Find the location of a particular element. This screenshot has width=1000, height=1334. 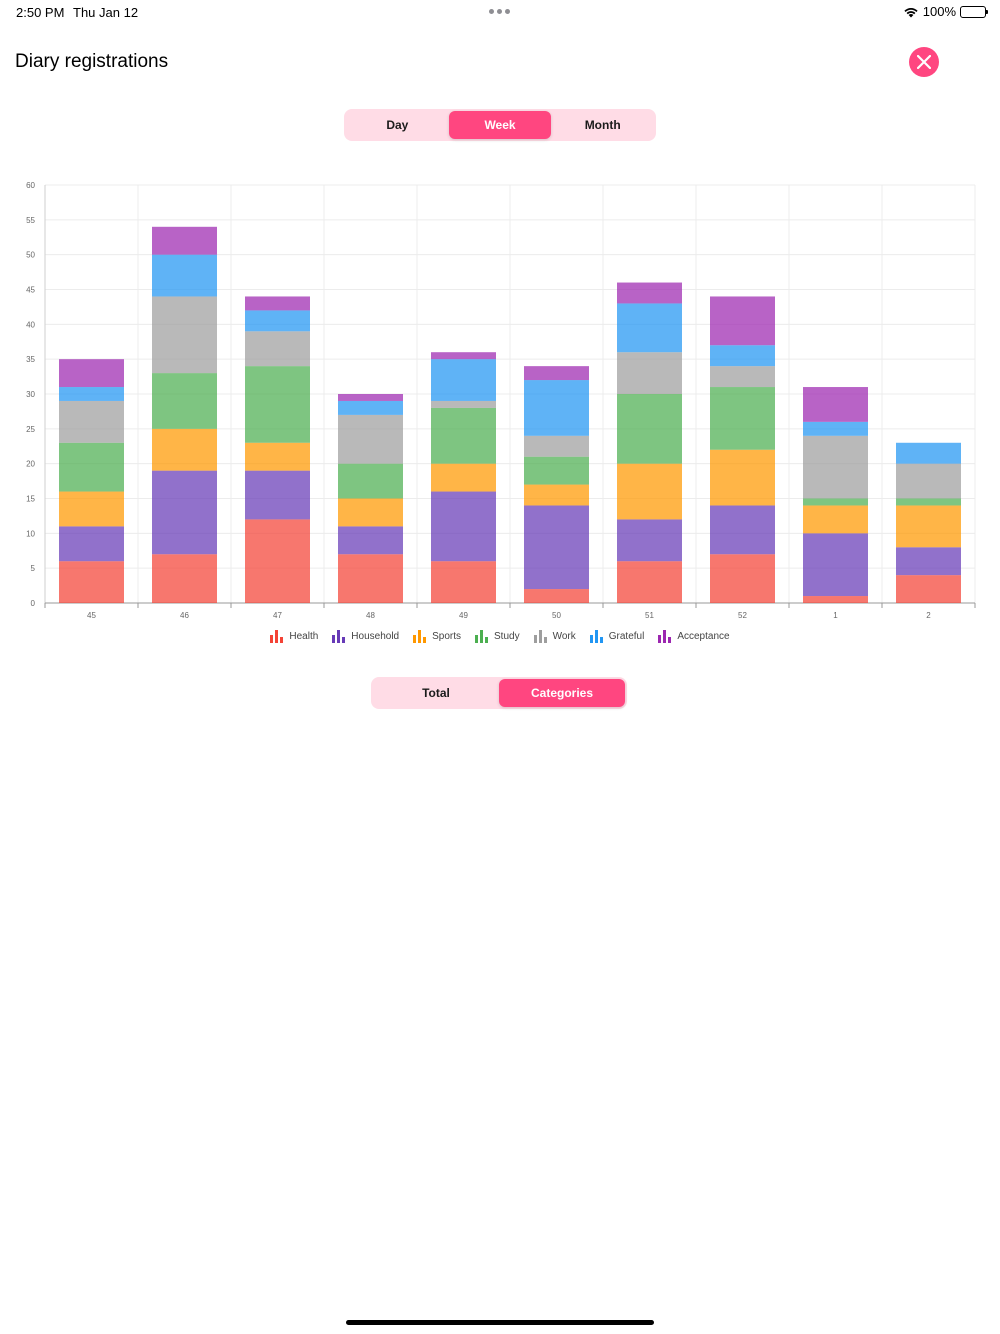

legend-item-study: Study is located at coordinates (497, 636).